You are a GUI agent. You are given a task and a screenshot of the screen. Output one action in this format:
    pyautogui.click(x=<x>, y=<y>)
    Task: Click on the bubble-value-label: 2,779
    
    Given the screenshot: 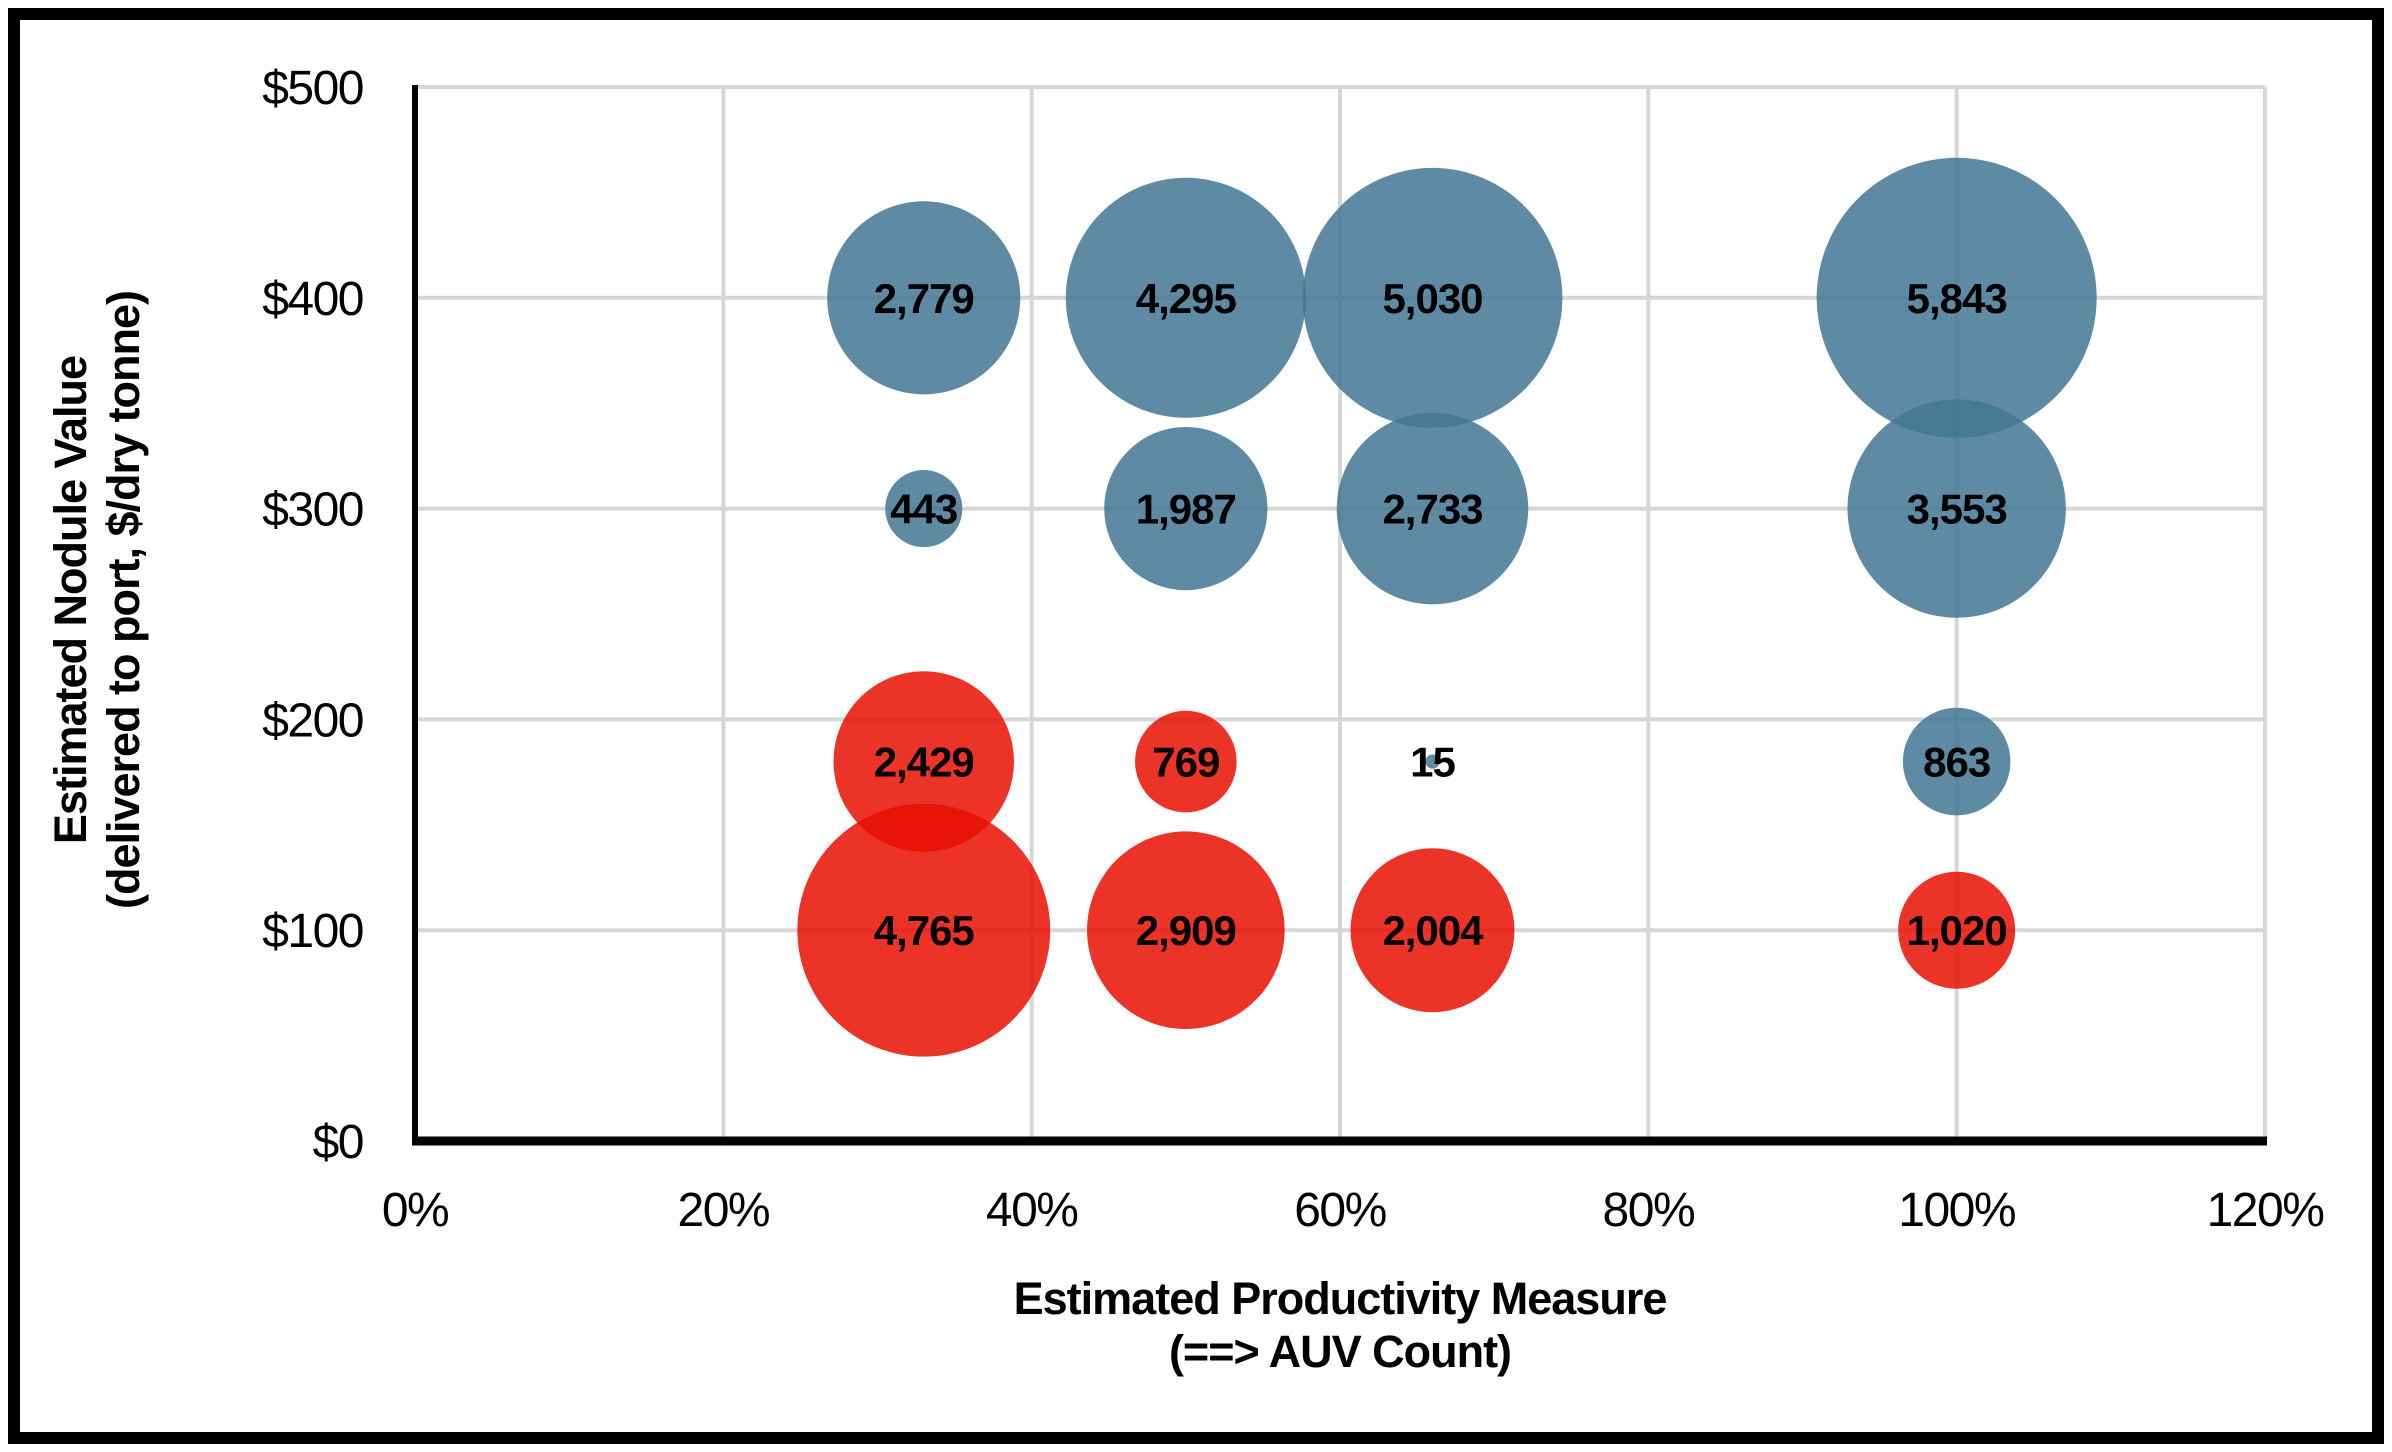 What is the action you would take?
    pyautogui.click(x=924, y=298)
    